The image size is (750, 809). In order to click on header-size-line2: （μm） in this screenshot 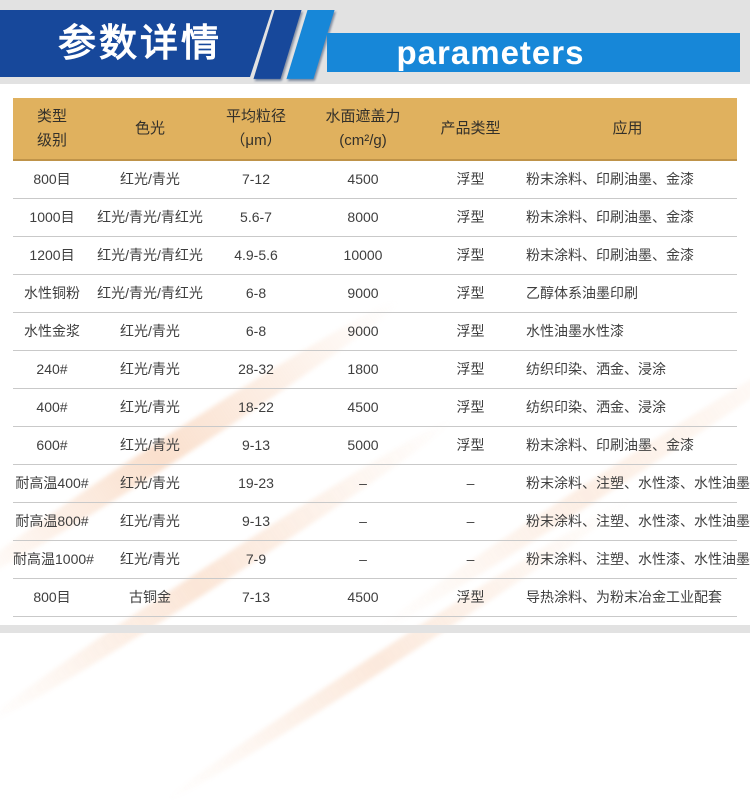, I will do `click(256, 140)`.